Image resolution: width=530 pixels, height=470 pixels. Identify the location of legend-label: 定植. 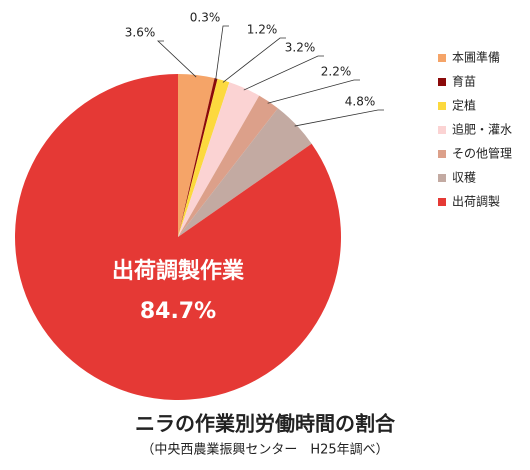
(464, 105).